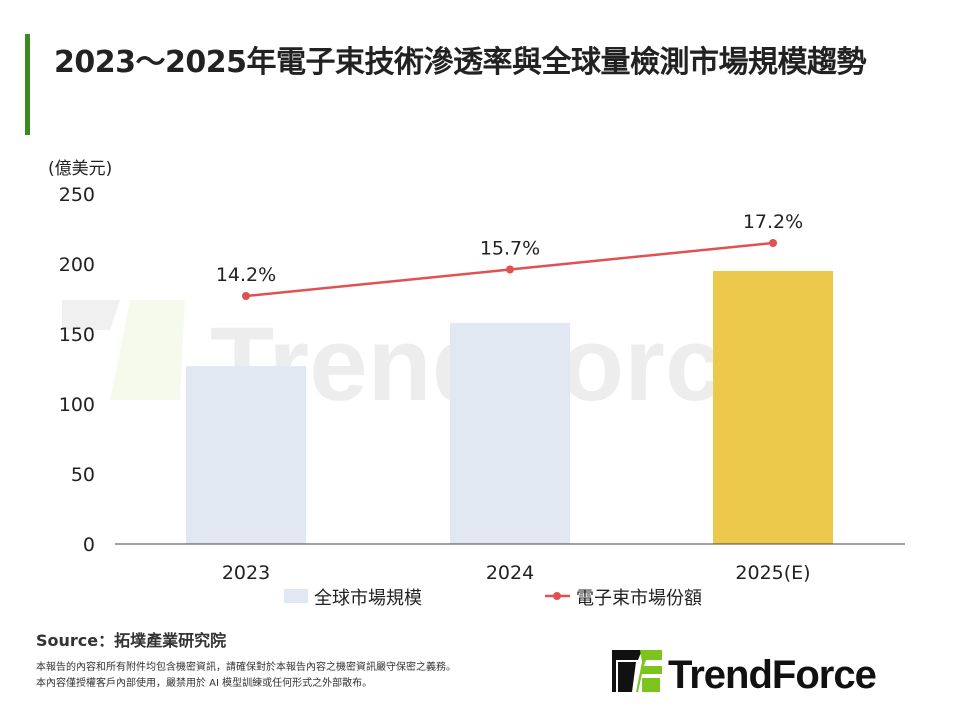  Describe the element at coordinates (773, 407) in the screenshot. I see `bar-2025(E)` at that location.